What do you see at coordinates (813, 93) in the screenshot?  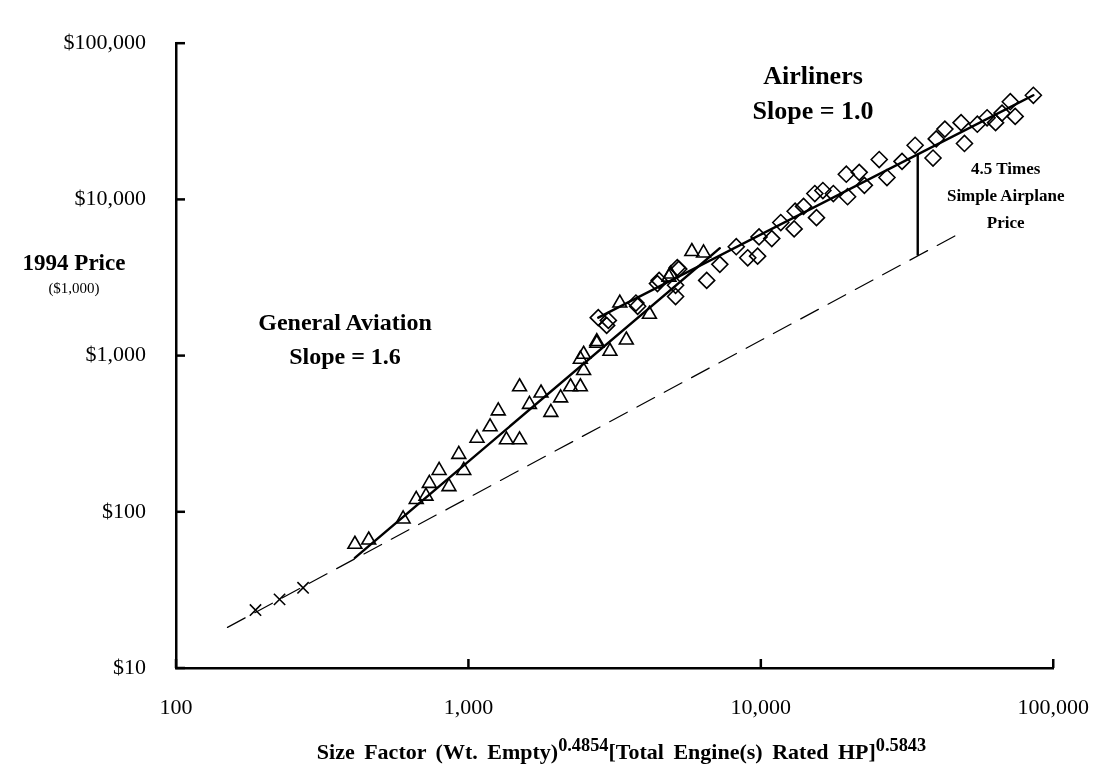 I see `annotation: Airliners Slope = 1.0` at bounding box center [813, 93].